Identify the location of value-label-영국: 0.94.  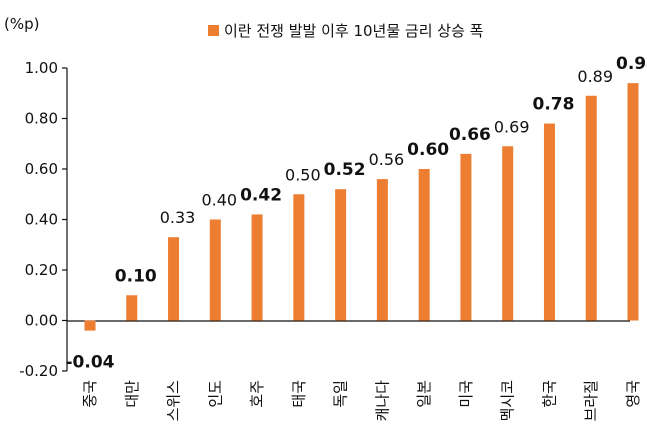
(631, 64).